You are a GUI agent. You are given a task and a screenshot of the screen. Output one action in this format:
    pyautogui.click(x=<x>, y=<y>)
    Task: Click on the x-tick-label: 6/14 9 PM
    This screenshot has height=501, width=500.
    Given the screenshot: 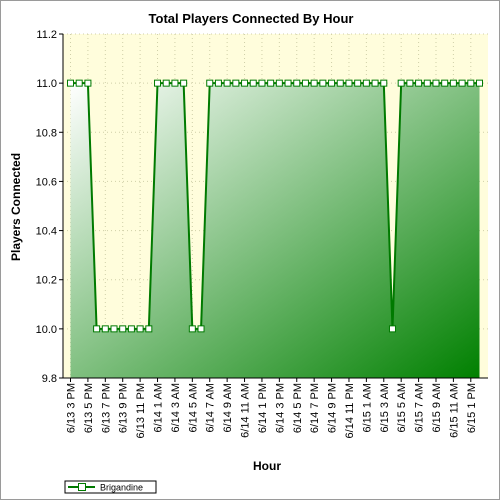 What is the action you would take?
    pyautogui.click(x=333, y=408)
    